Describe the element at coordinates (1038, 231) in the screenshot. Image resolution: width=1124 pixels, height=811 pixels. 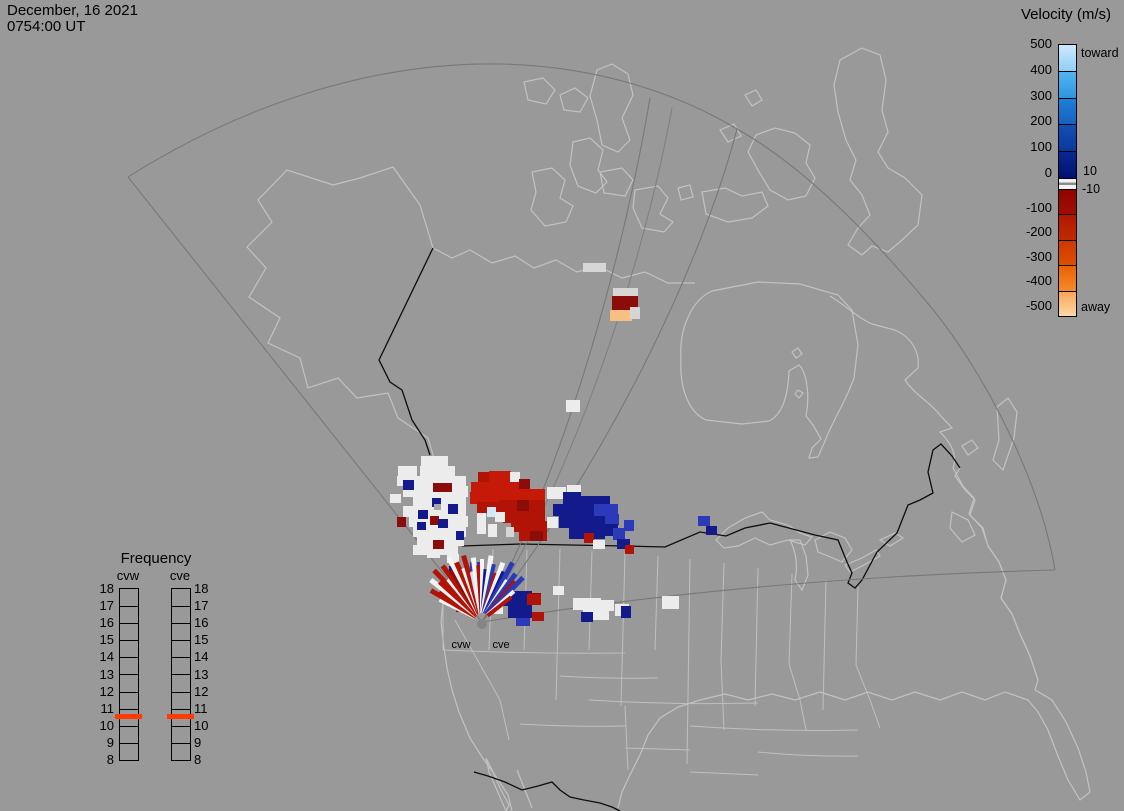
I see `colorbar-tick: -200` at that location.